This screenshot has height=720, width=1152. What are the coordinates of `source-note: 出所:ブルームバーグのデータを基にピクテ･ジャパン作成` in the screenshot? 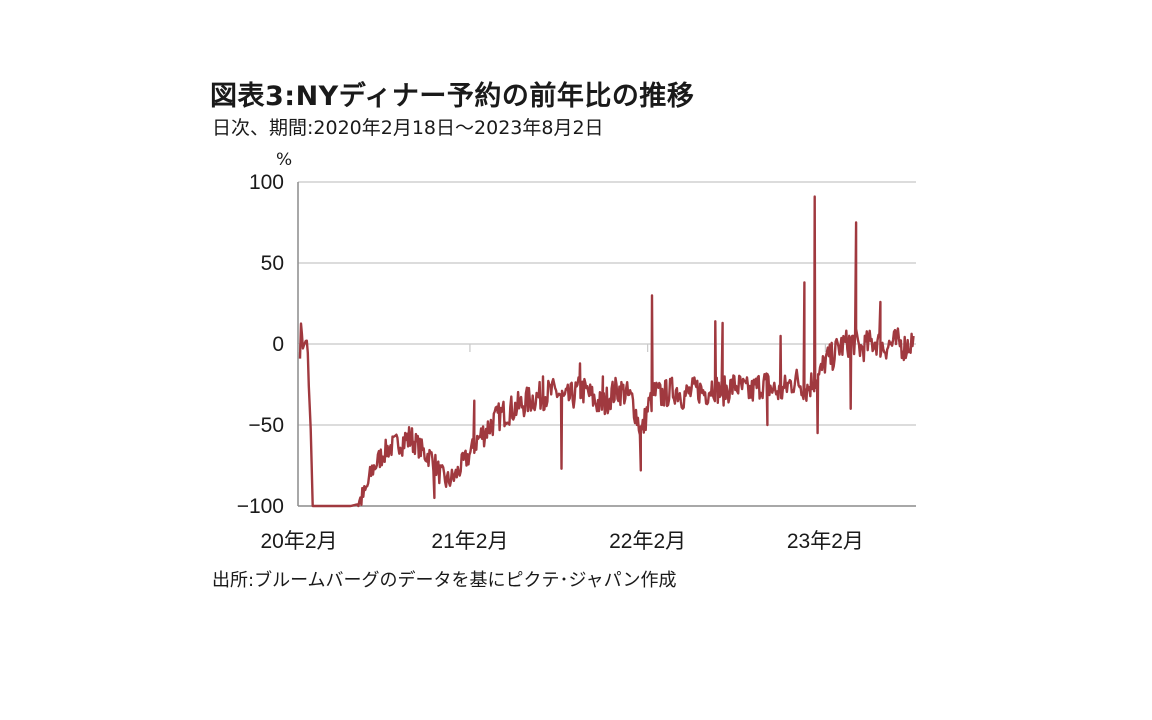 It's located at (444, 580).